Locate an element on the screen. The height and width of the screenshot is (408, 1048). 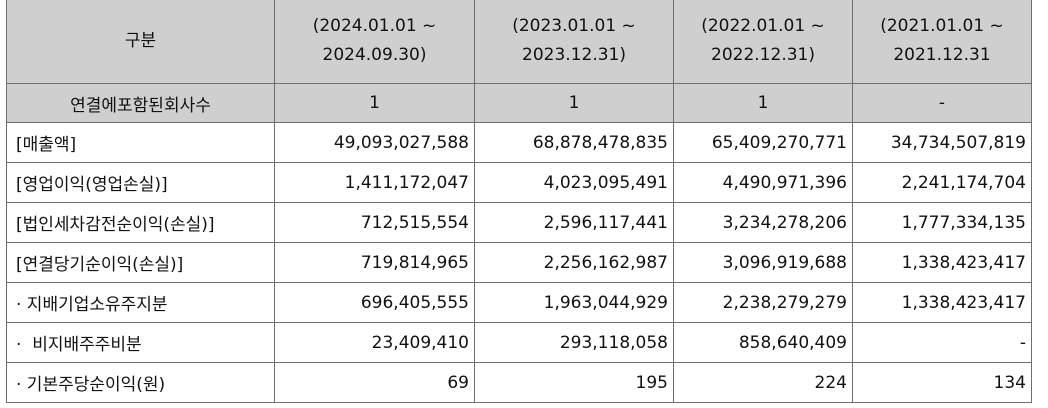
period-end: 2024.09.30) is located at coordinates (374, 55).